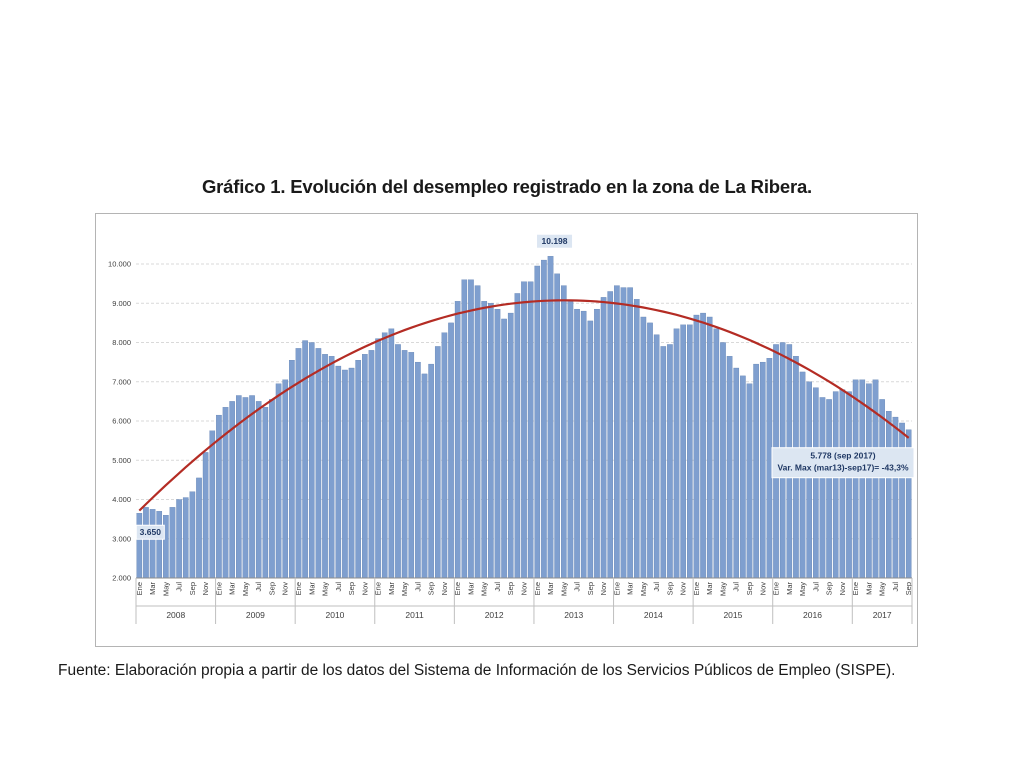 The width and height of the screenshot is (1024, 768). I want to click on year-label: 2009, so click(255, 615).